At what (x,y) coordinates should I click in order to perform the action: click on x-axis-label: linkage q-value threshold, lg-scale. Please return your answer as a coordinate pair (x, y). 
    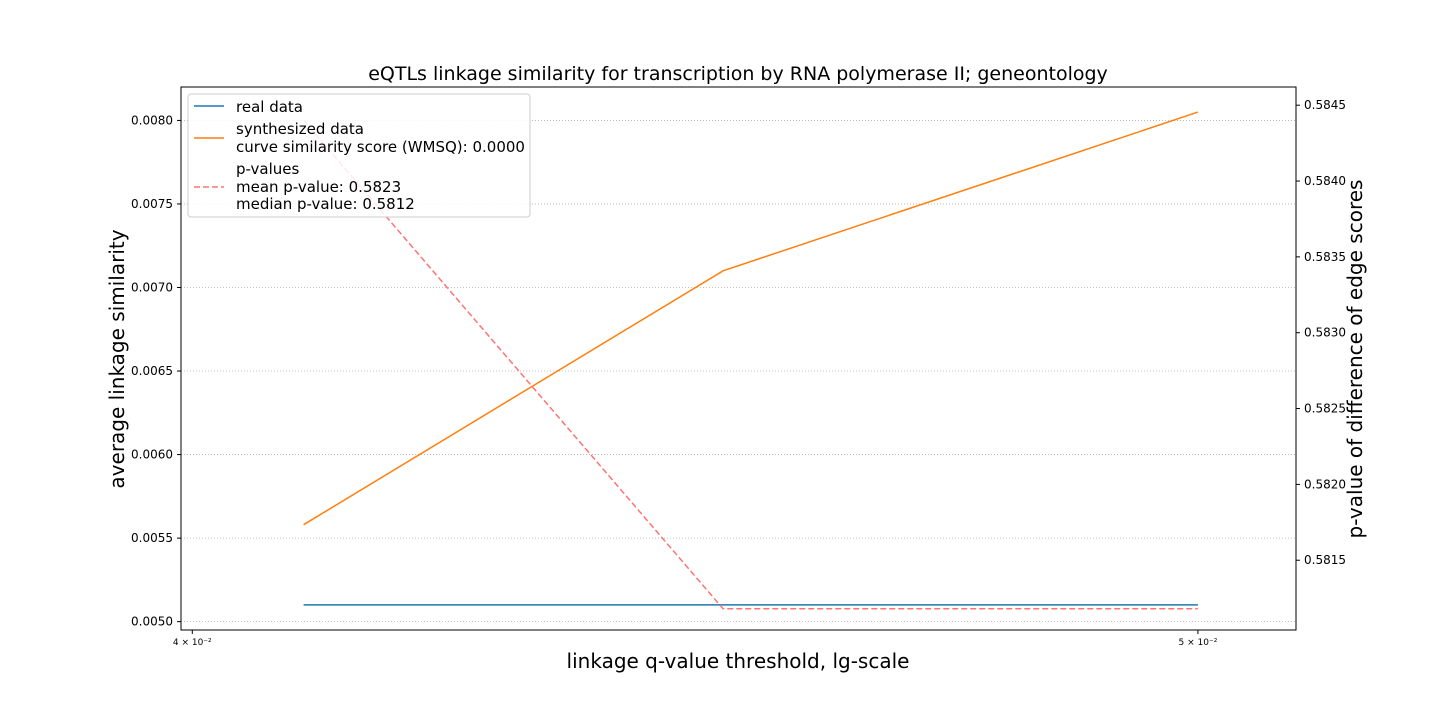
    Looking at the image, I should click on (738, 661).